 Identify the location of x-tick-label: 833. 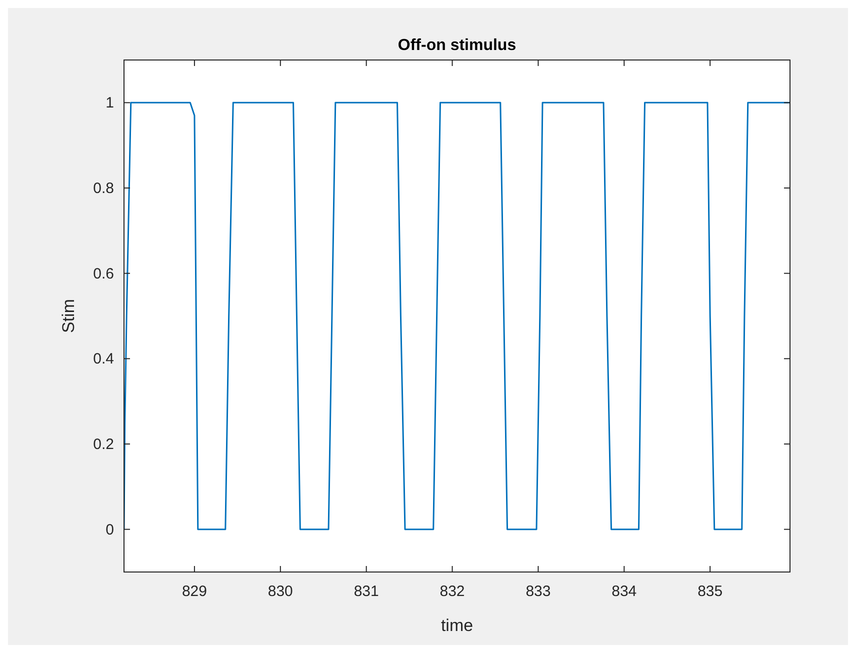
(538, 591).